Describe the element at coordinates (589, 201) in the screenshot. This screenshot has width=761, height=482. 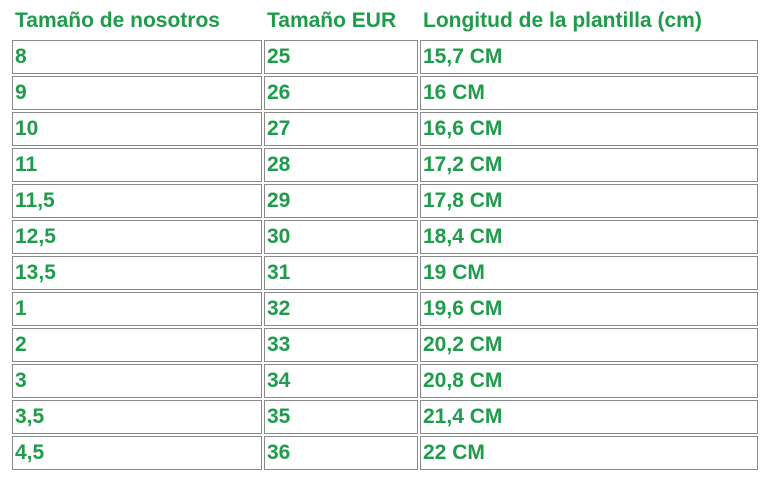
I see `table-cell: 17,8 CM` at that location.